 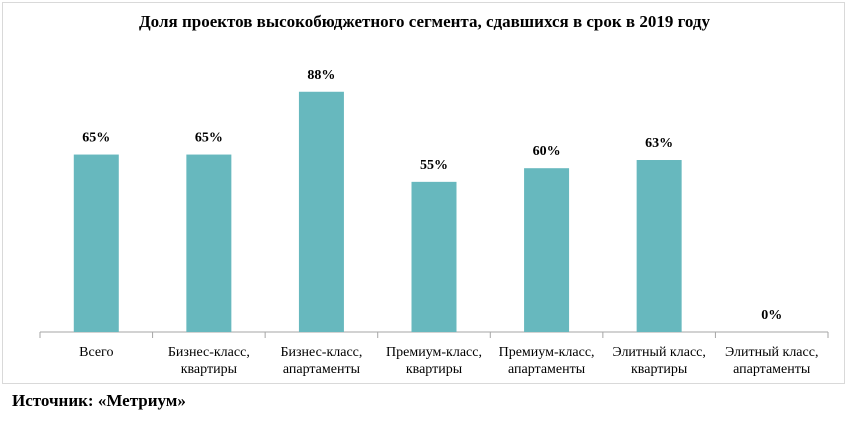 I want to click on value-label-4: 60%, so click(x=547, y=151).